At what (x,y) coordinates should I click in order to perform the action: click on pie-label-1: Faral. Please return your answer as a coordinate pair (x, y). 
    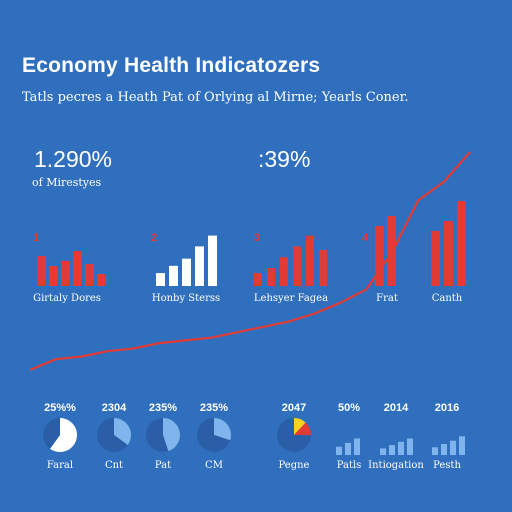
    Looking at the image, I should click on (60, 465).